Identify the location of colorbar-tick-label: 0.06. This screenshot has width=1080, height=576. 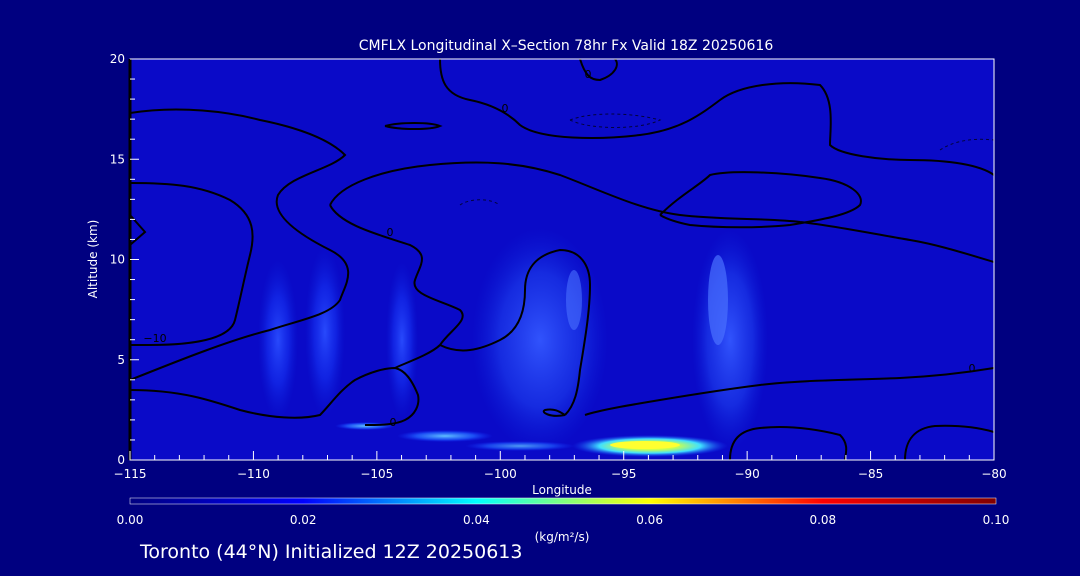
(649, 520).